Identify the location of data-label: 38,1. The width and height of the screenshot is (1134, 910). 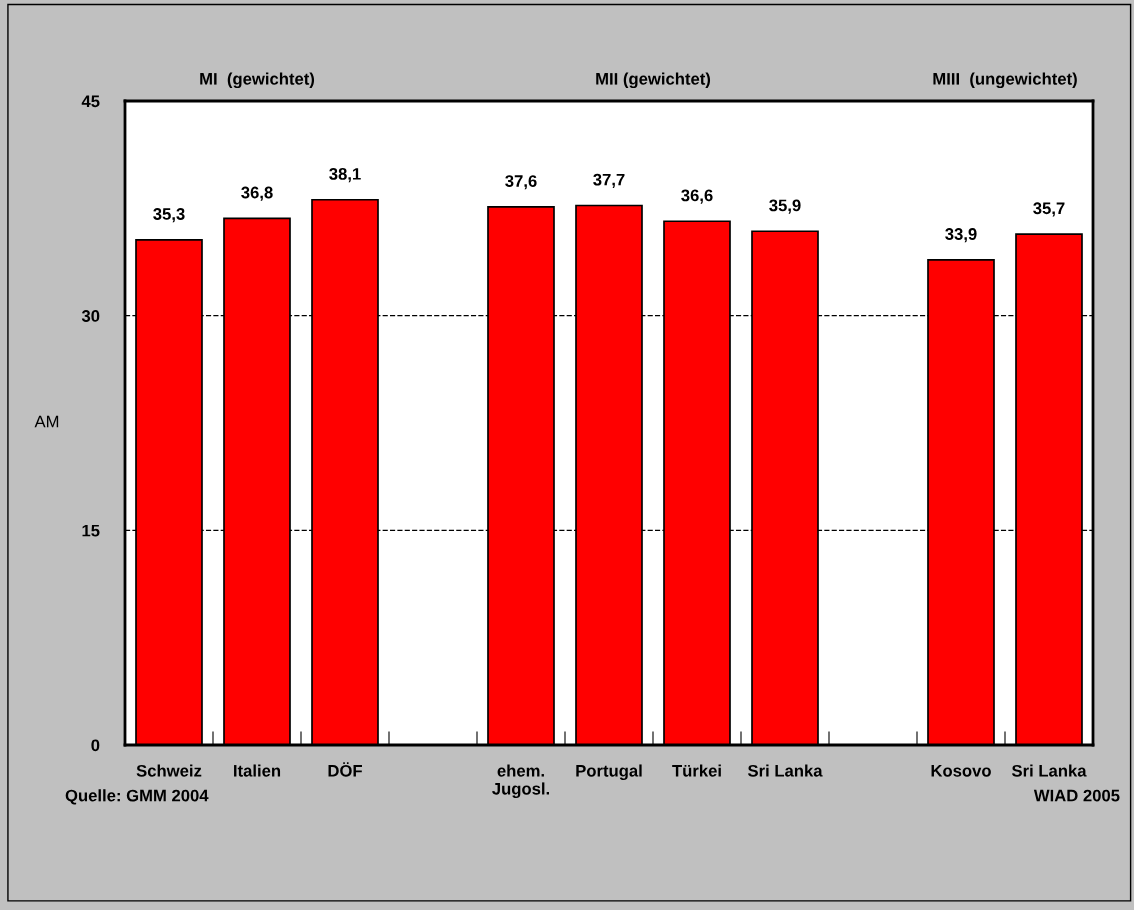
(345, 175).